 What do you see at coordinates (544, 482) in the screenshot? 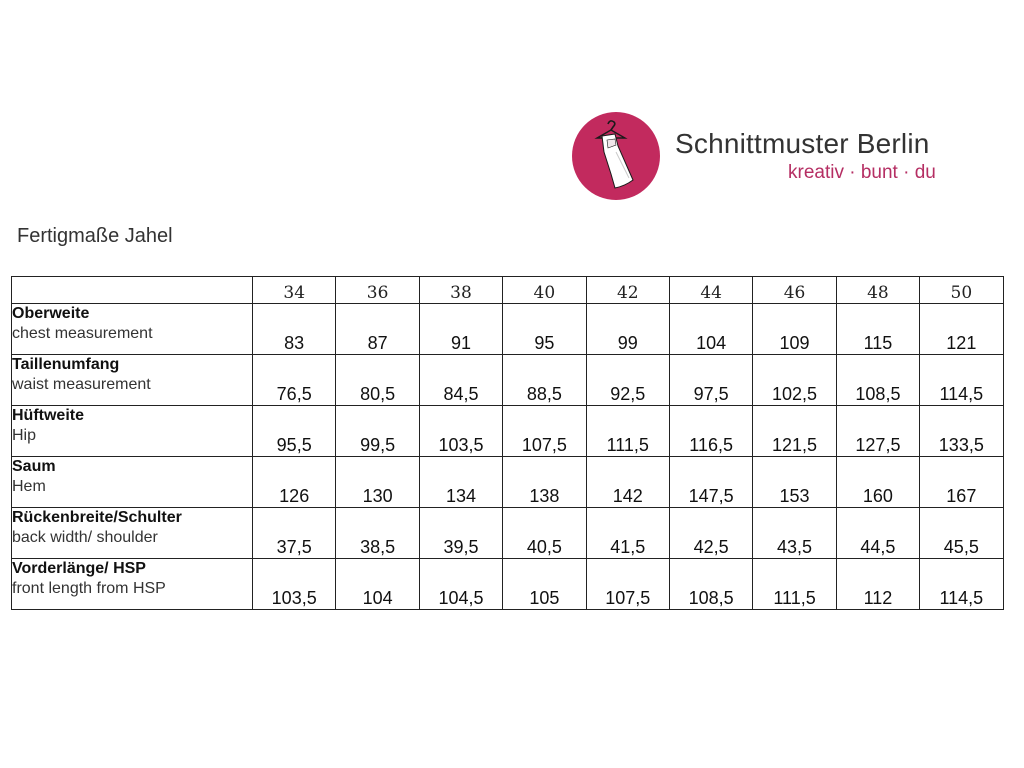
I see `value-cell: 138` at bounding box center [544, 482].